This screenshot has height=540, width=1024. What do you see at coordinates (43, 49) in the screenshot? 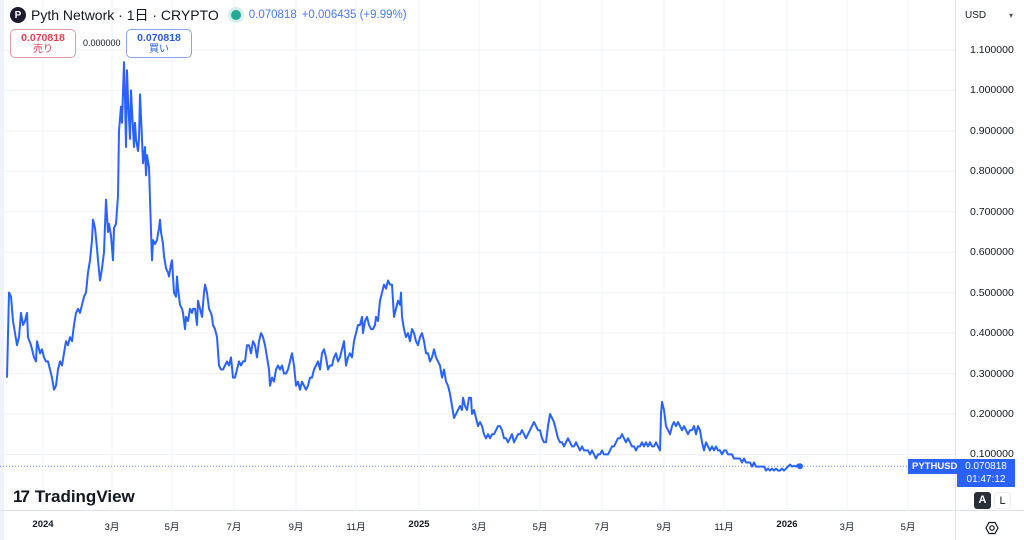
I see `sell-label: 売り` at bounding box center [43, 49].